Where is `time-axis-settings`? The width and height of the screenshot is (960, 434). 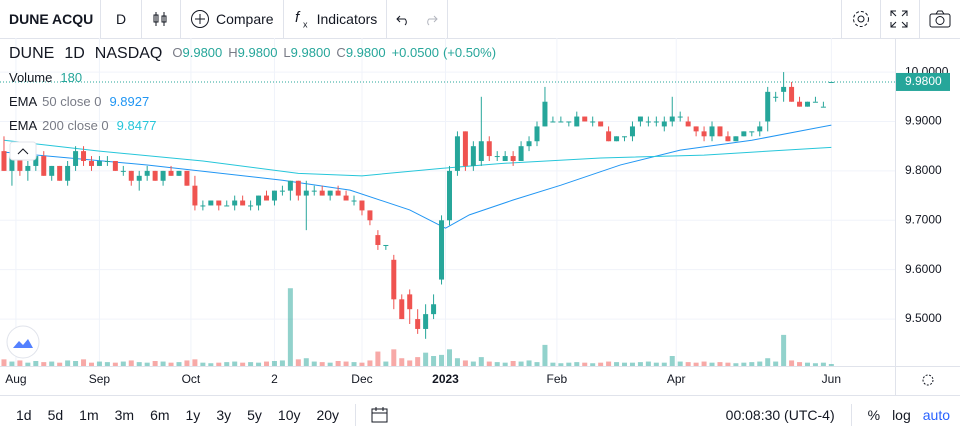 time-axis-settings is located at coordinates (928, 380).